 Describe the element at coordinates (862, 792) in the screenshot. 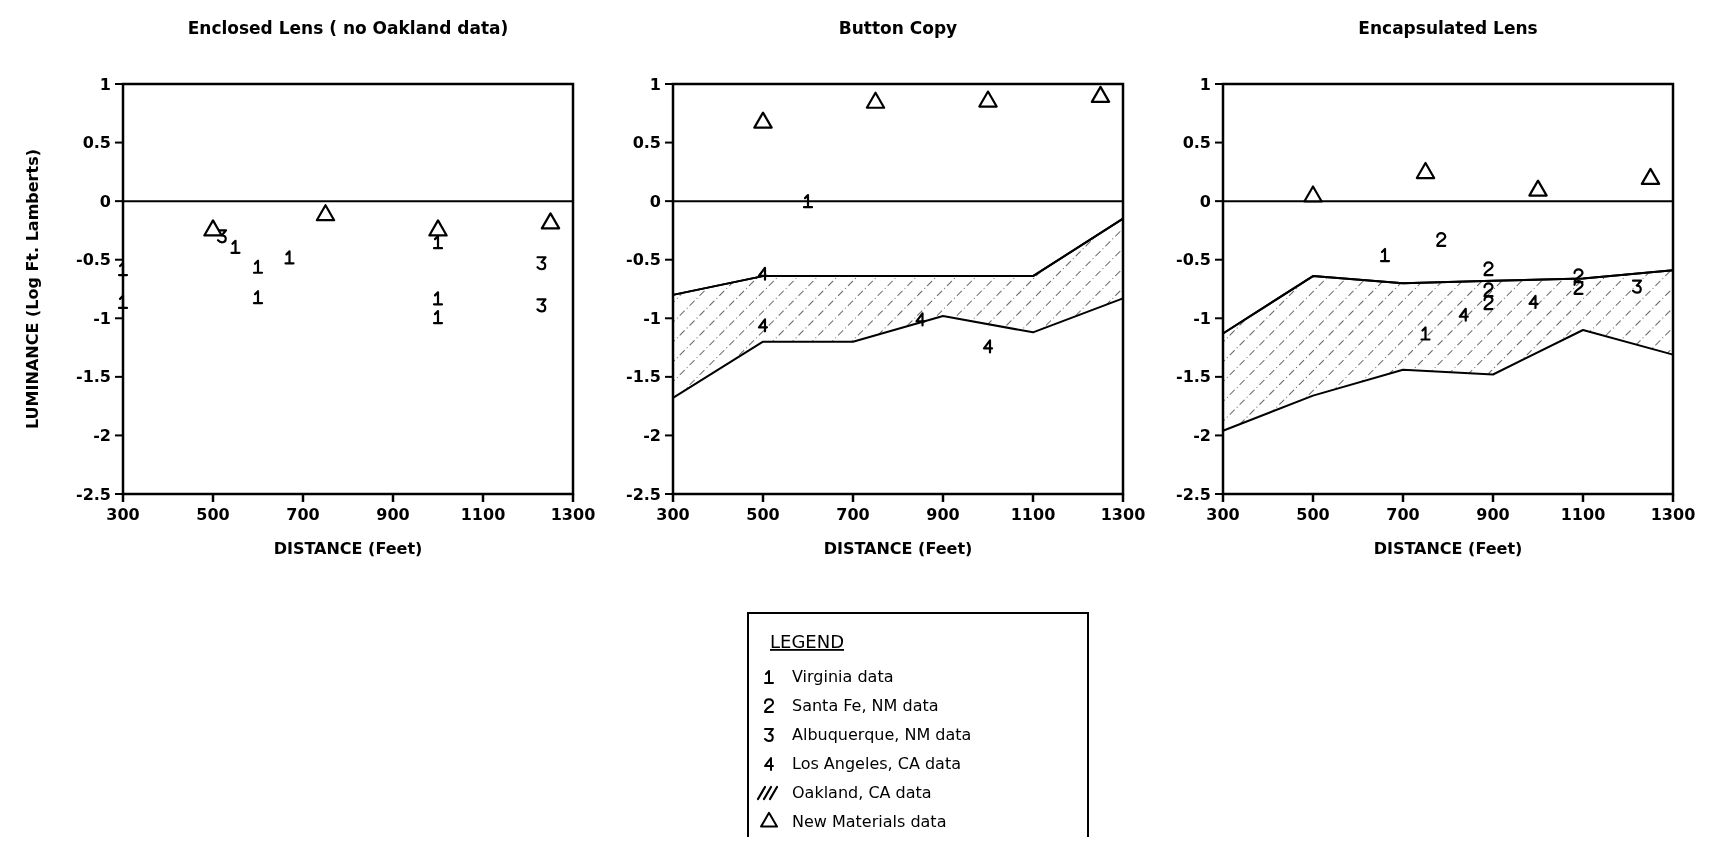

I see `legend-label: Oakland, CA data` at that location.